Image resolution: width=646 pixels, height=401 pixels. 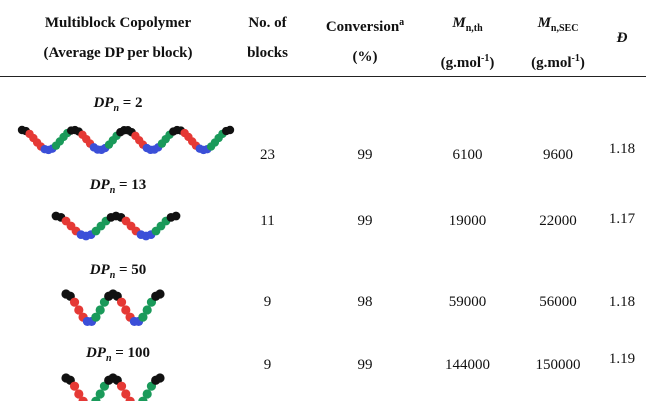 What do you see at coordinates (622, 219) in the screenshot?
I see `cell: 1.17` at bounding box center [622, 219].